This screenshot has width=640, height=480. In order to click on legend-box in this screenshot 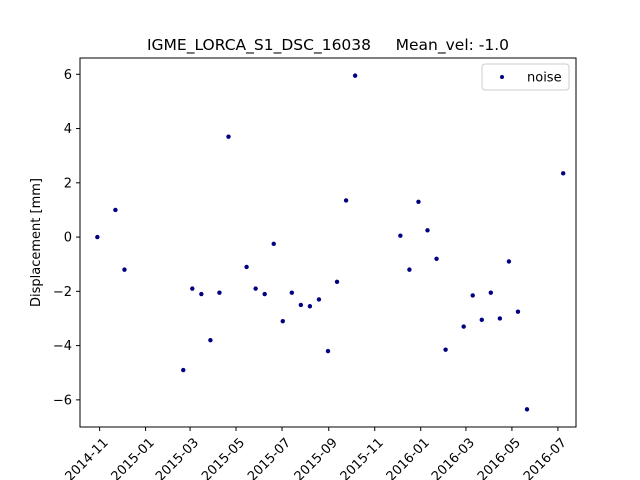, I will do `click(525, 77)`.